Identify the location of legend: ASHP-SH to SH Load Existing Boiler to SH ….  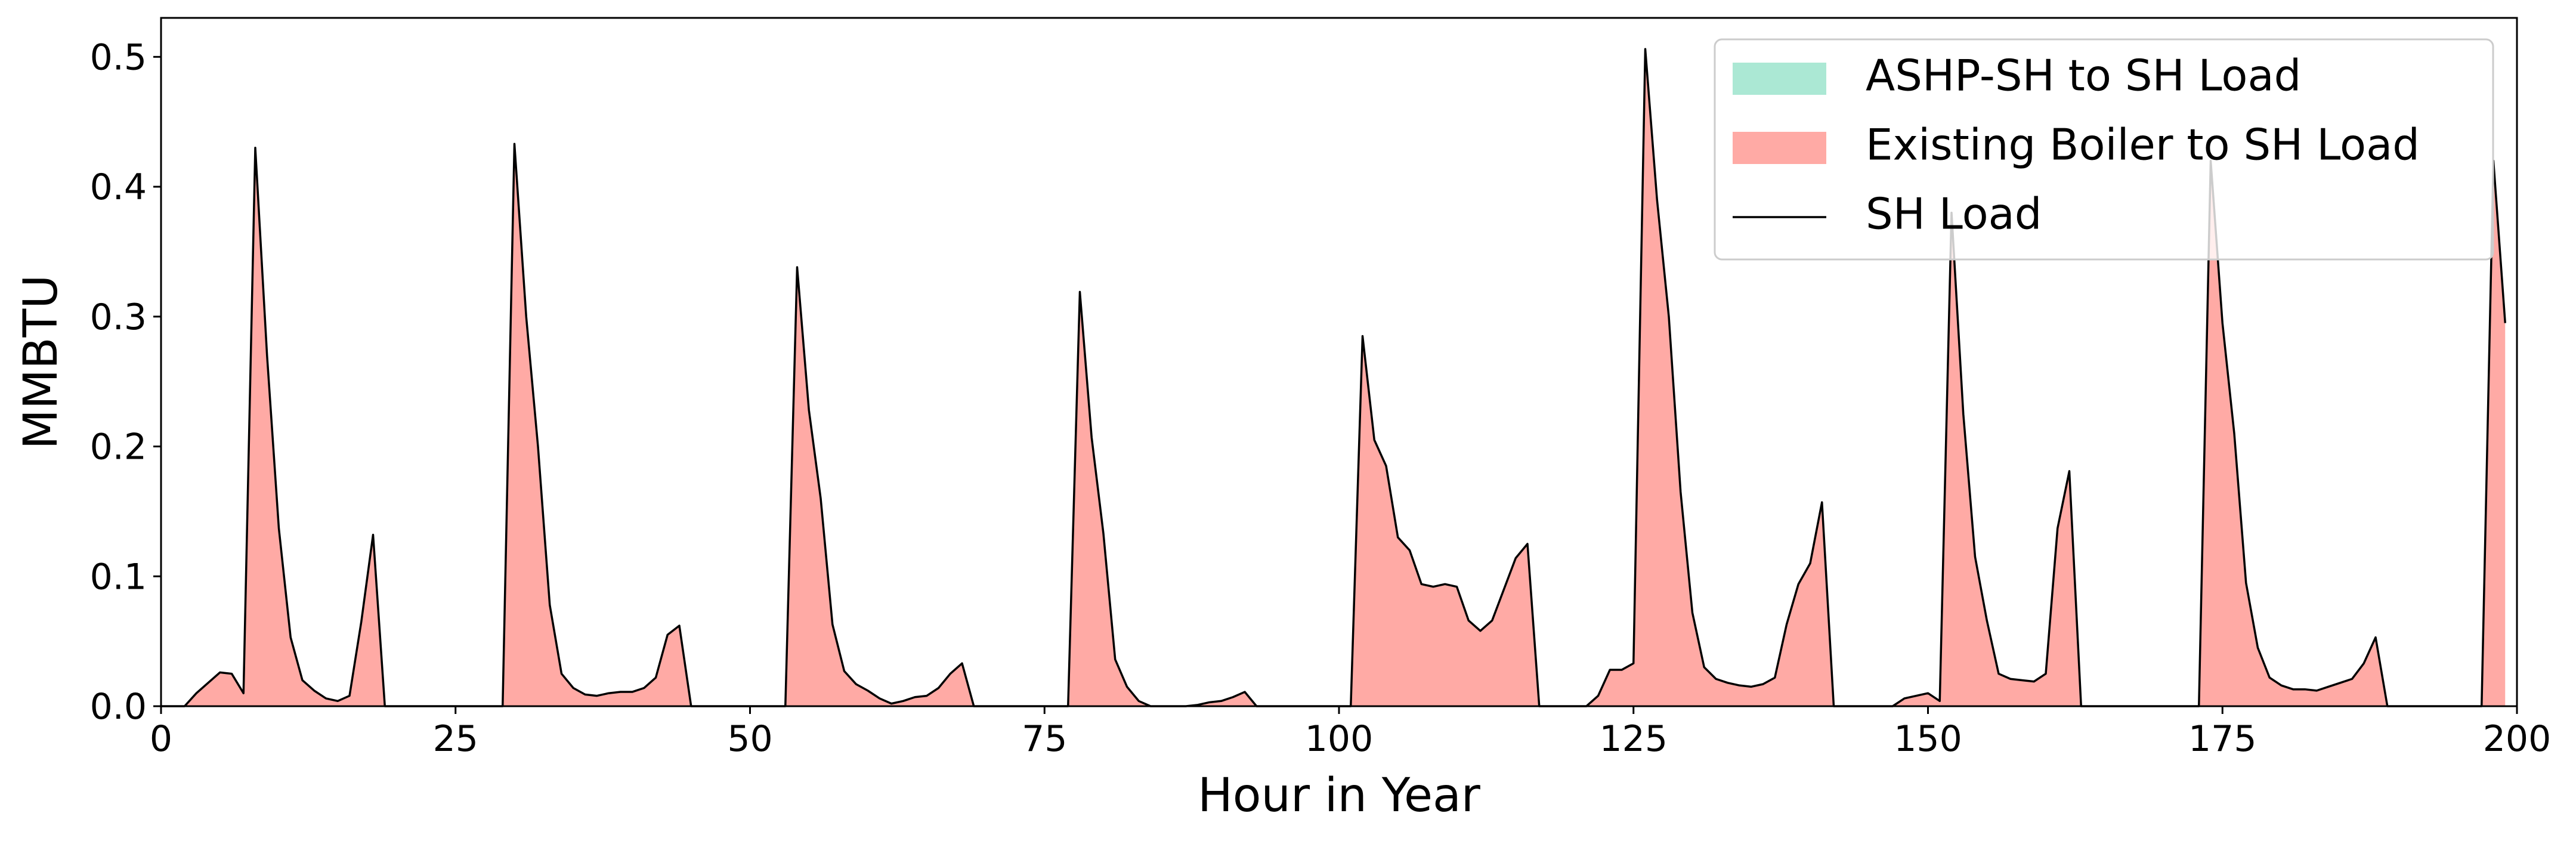
(2104, 150).